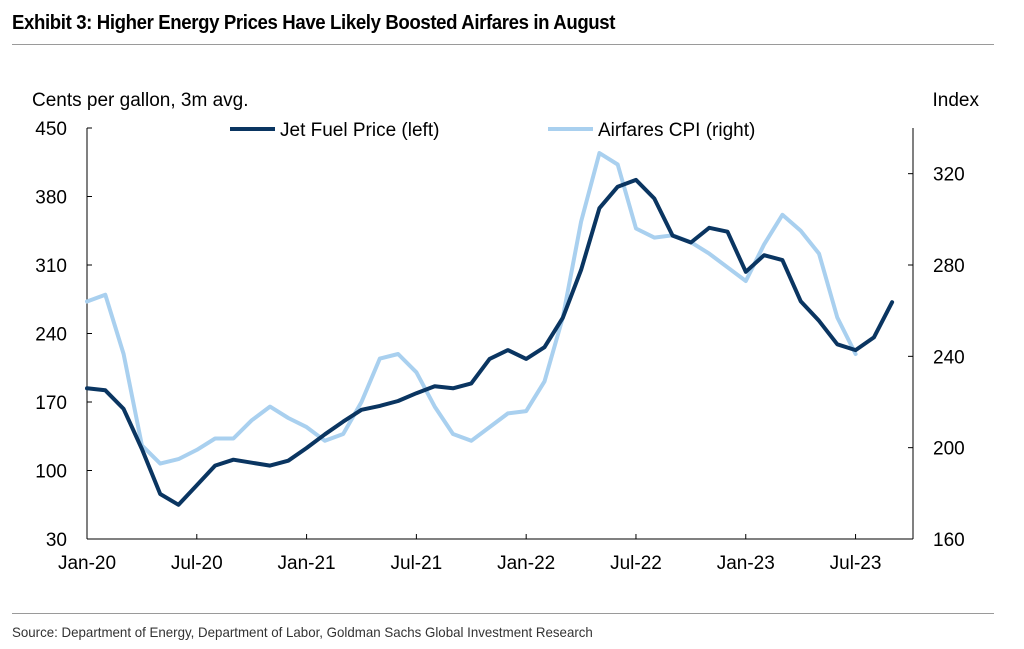 The image size is (1024, 649). Describe the element at coordinates (949, 449) in the screenshot. I see `right-y-tick-label: 200` at that location.